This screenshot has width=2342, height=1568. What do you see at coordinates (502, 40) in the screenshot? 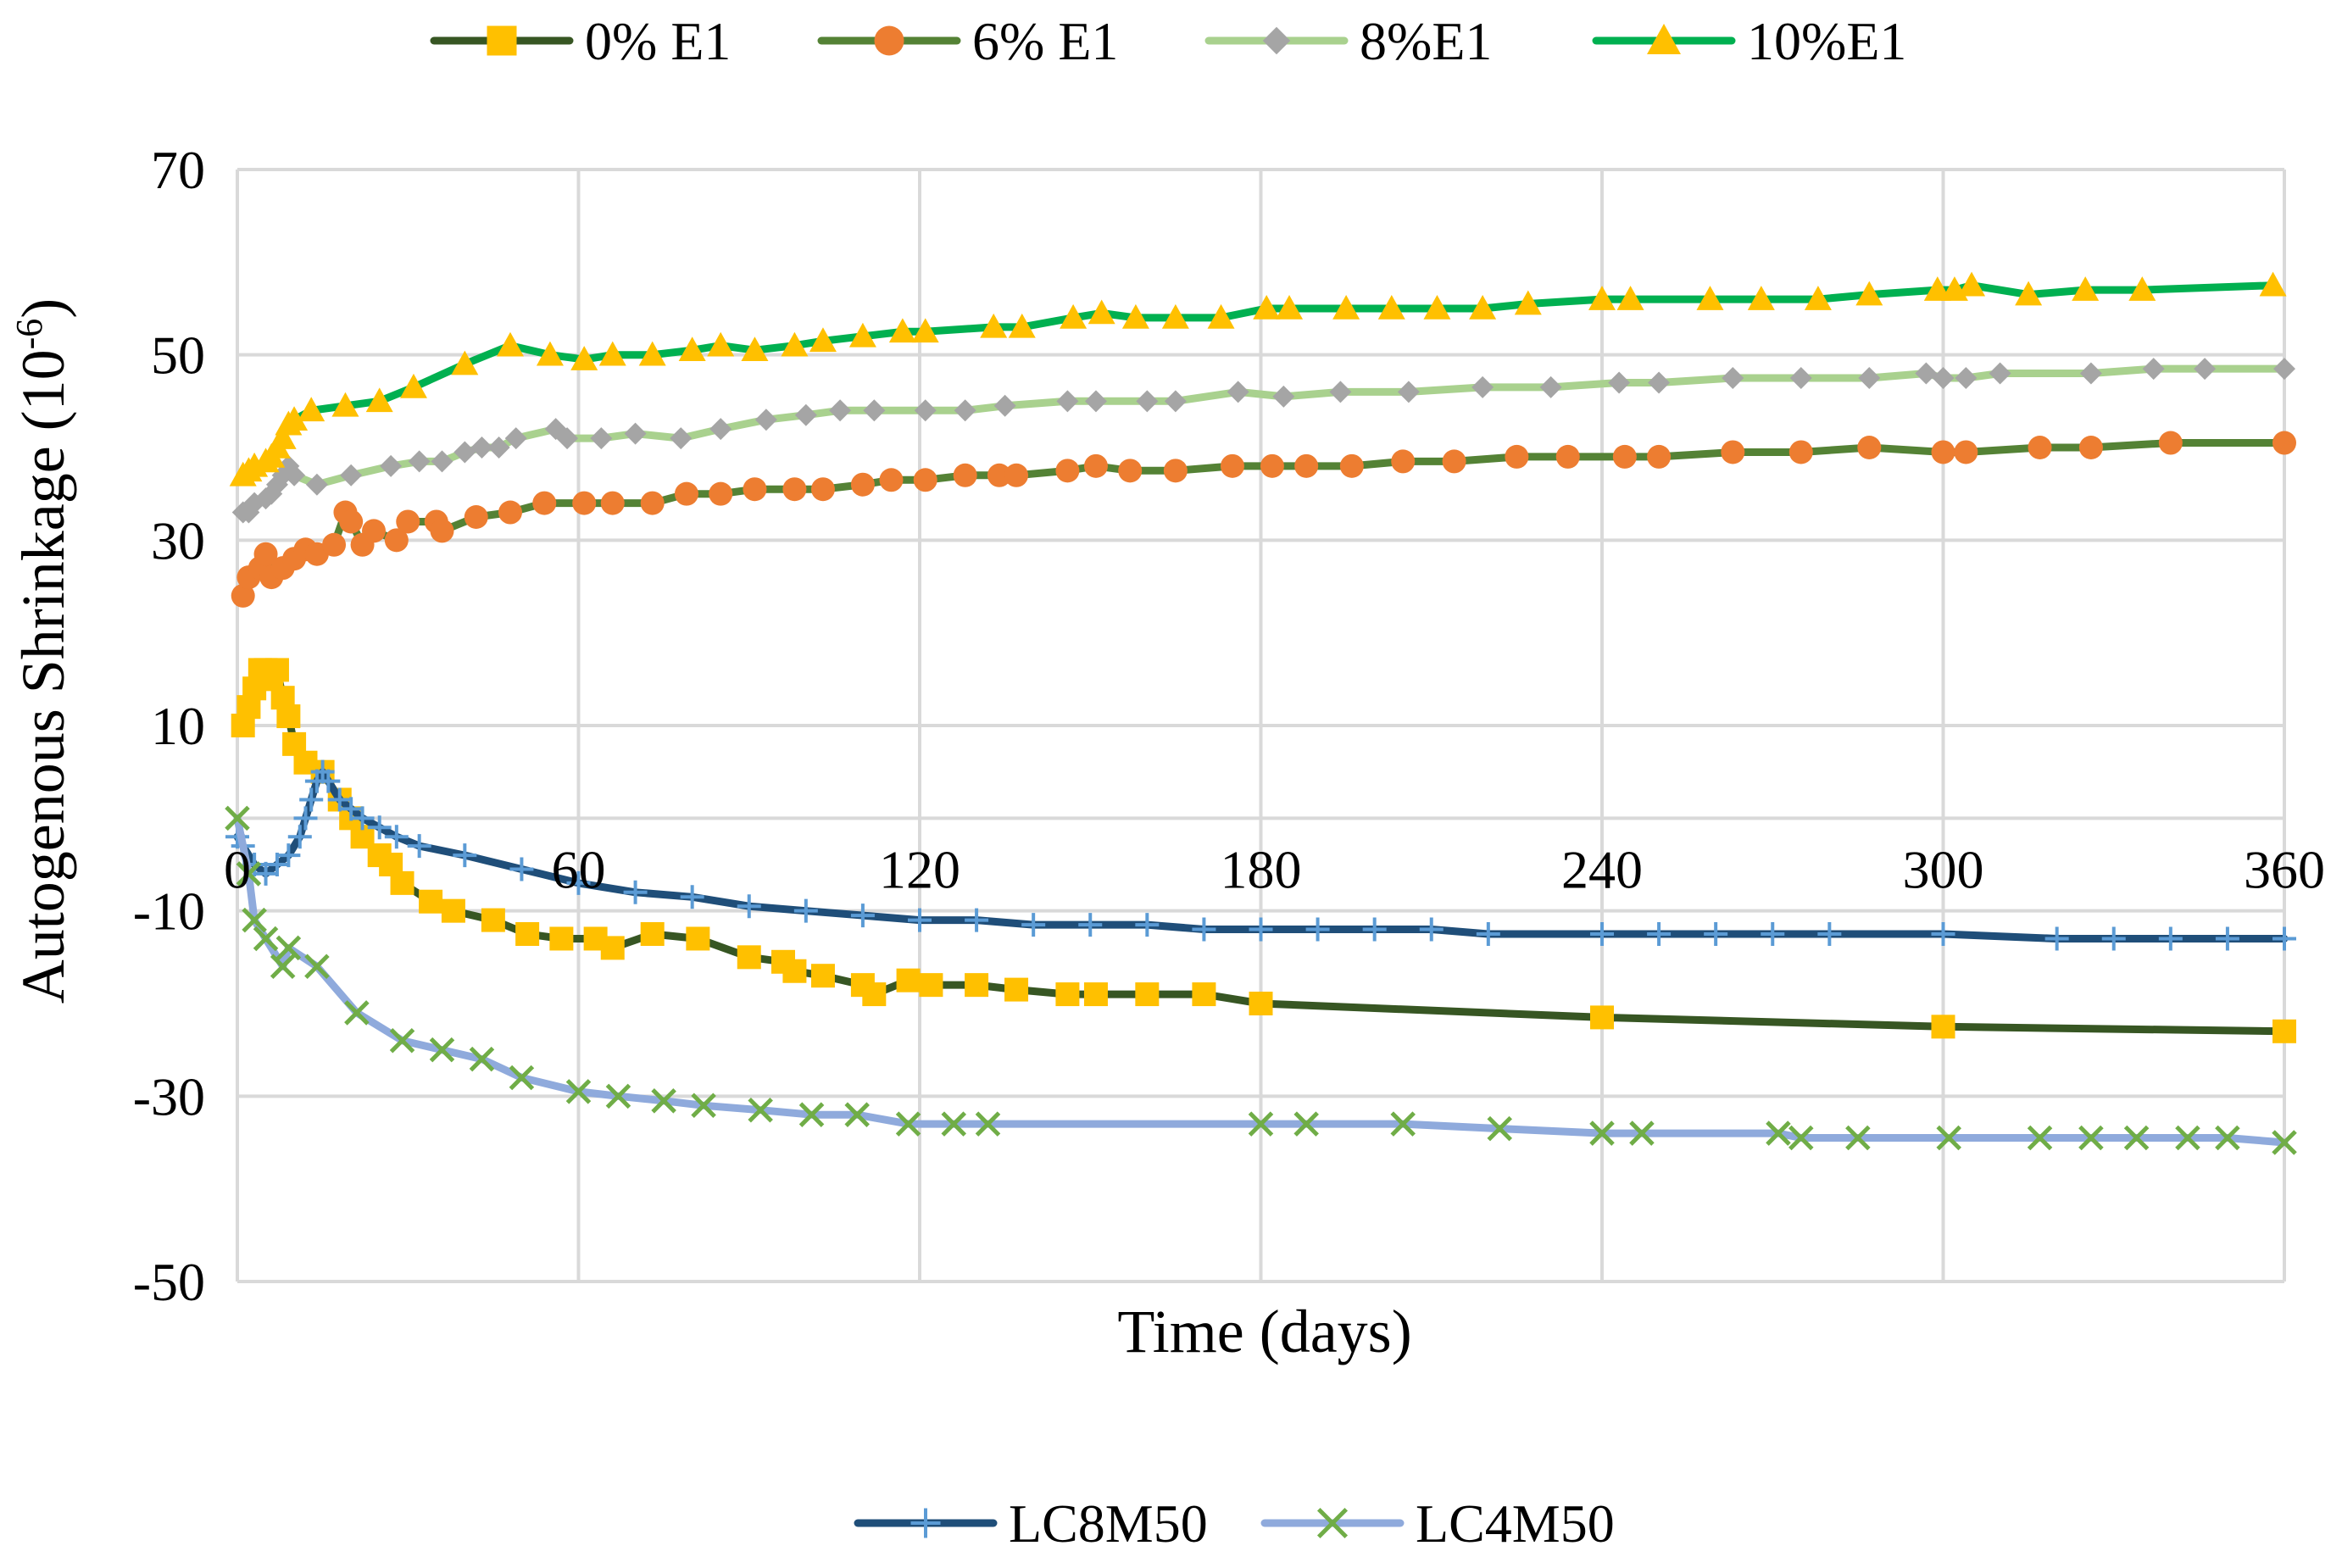
I see `legend-swatch-marker` at bounding box center [502, 40].